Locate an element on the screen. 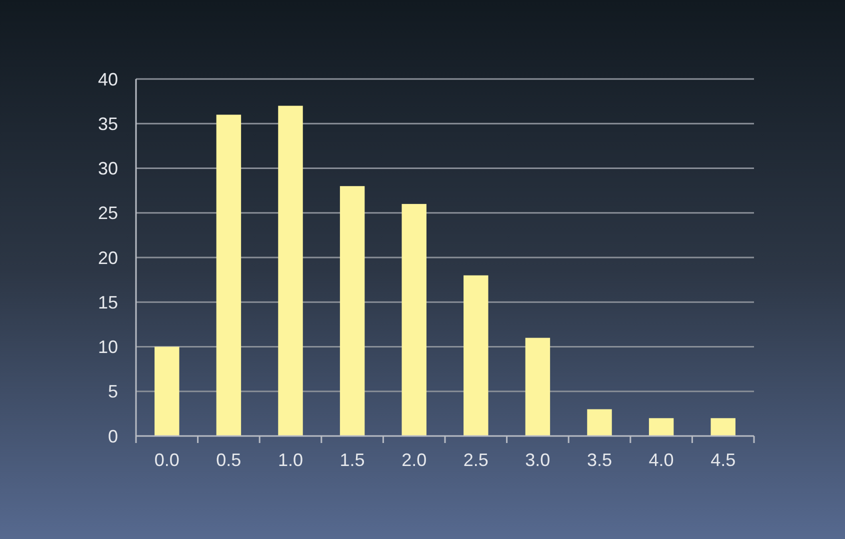  y-tick-label: 40 is located at coordinates (108, 79).